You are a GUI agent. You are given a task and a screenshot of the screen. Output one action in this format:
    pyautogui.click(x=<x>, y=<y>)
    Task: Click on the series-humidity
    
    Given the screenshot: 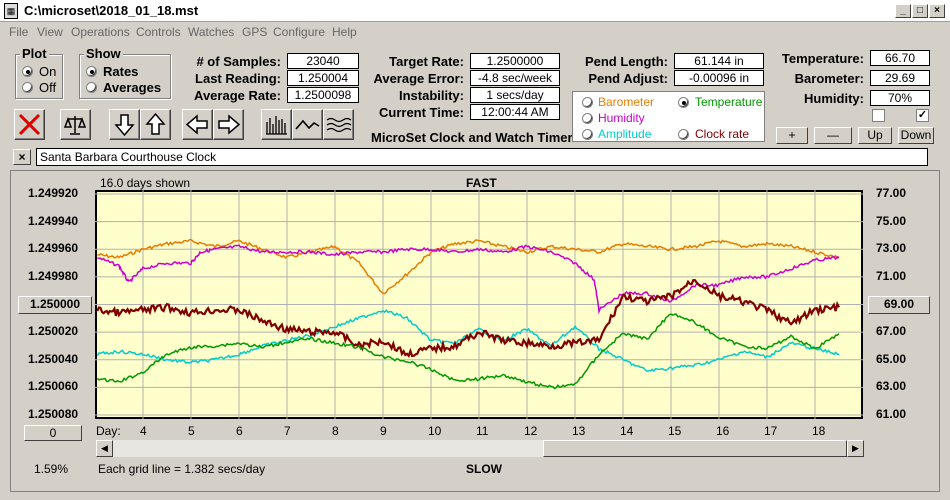 What is the action you would take?
    pyautogui.click(x=468, y=279)
    